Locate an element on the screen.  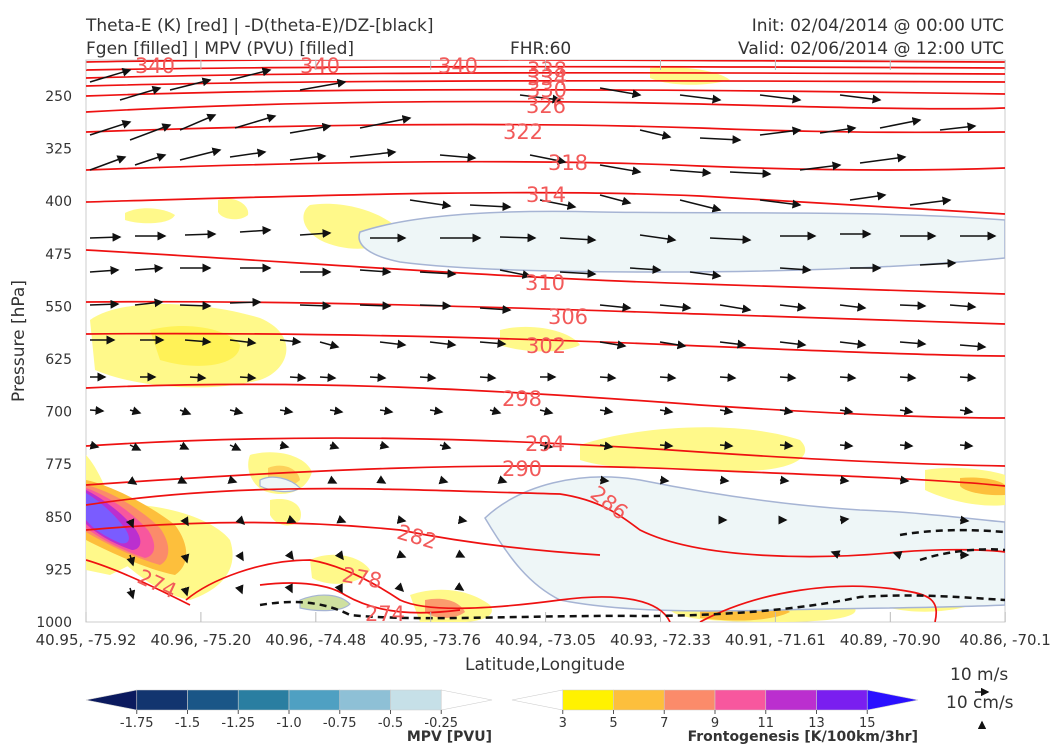
theta-e-label: 310 is located at coordinates (545, 283).